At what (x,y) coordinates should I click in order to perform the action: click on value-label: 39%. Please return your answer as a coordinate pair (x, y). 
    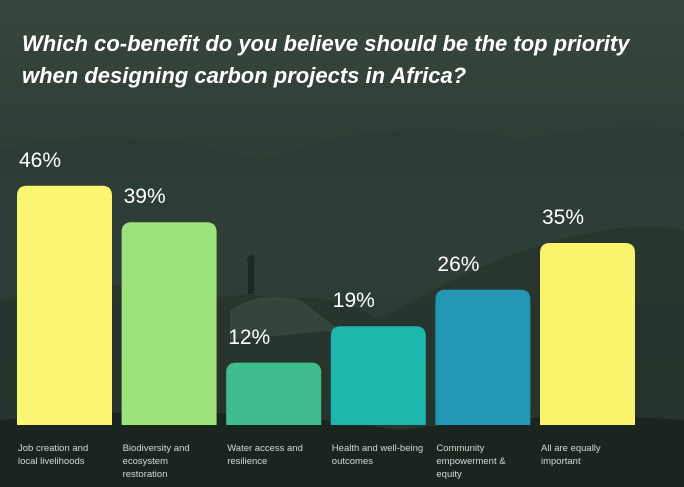
    Looking at the image, I should click on (144, 197).